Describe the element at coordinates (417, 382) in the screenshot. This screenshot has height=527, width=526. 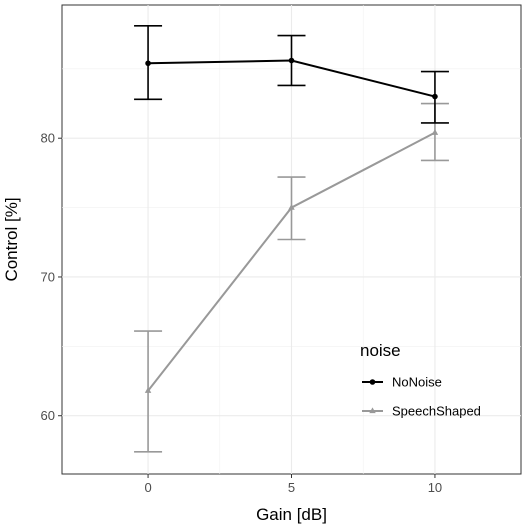
I see `legend-label: NoNoise` at that location.